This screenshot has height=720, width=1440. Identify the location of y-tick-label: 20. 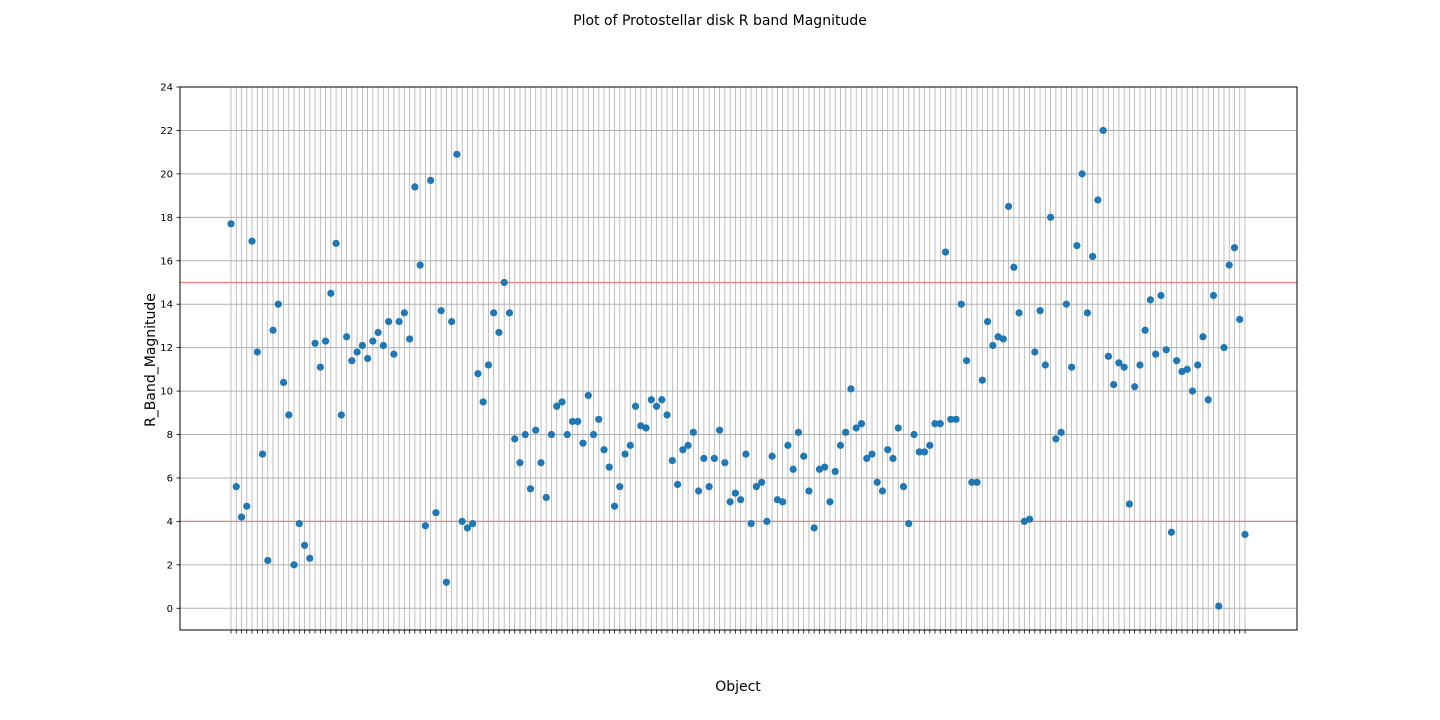
(166, 174).